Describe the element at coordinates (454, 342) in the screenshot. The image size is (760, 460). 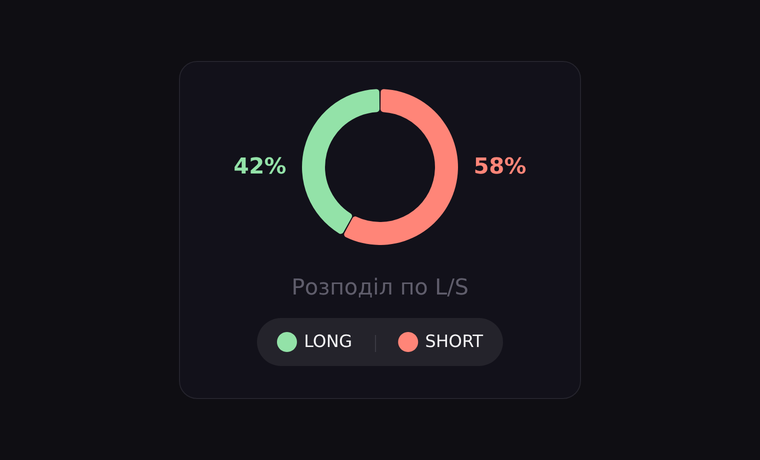
I see `legend-label: SHORT` at that location.